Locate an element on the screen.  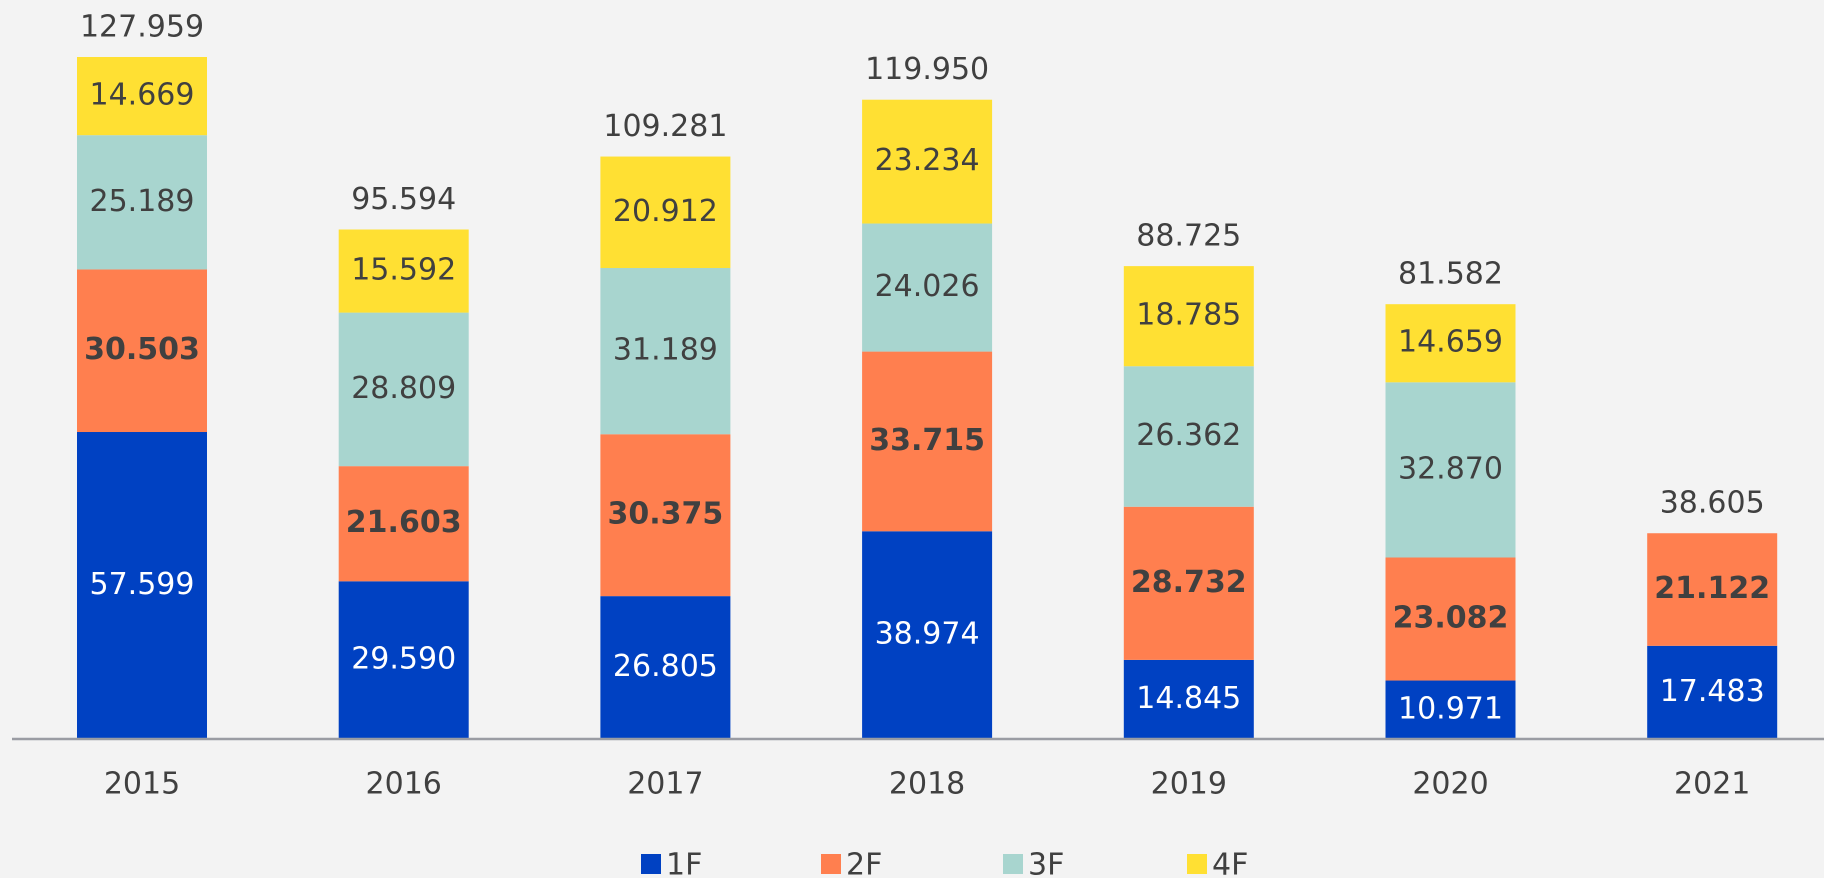
value-label: 32.870 is located at coordinates (1450, 468).